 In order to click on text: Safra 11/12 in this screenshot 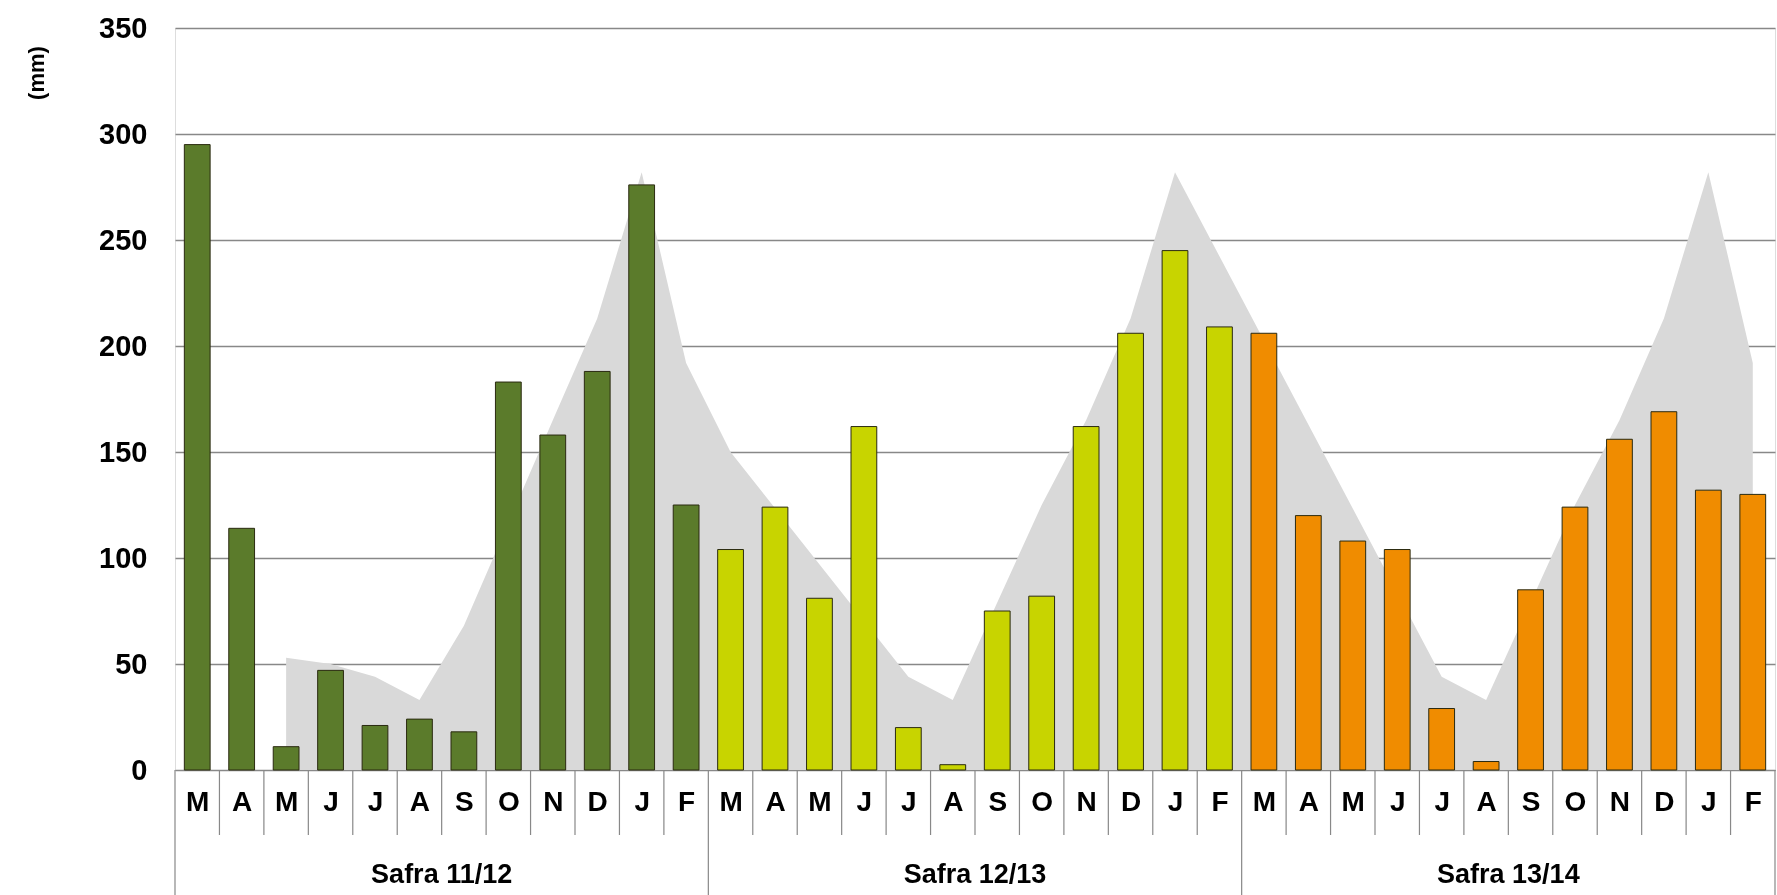, I will do `click(442, 874)`.